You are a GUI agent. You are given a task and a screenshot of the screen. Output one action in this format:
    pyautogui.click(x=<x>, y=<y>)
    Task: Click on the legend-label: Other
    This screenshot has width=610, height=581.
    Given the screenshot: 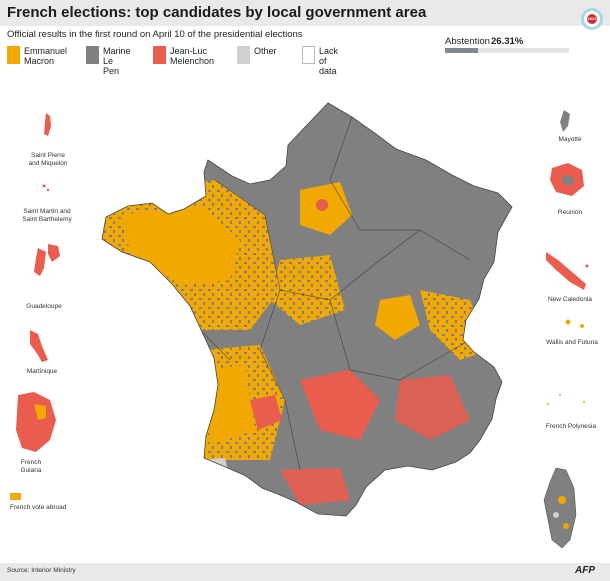 What is the action you would take?
    pyautogui.click(x=265, y=51)
    